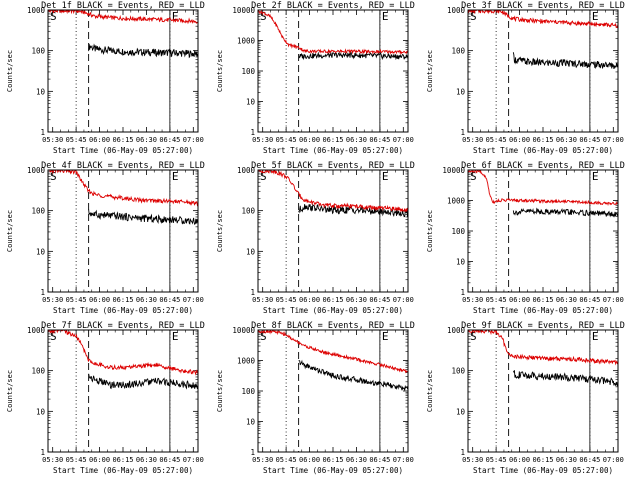  Describe the element at coordinates (543, 150) in the screenshot. I see `x-axis-label: Start Time (06-May-09 05:27:00)` at that location.